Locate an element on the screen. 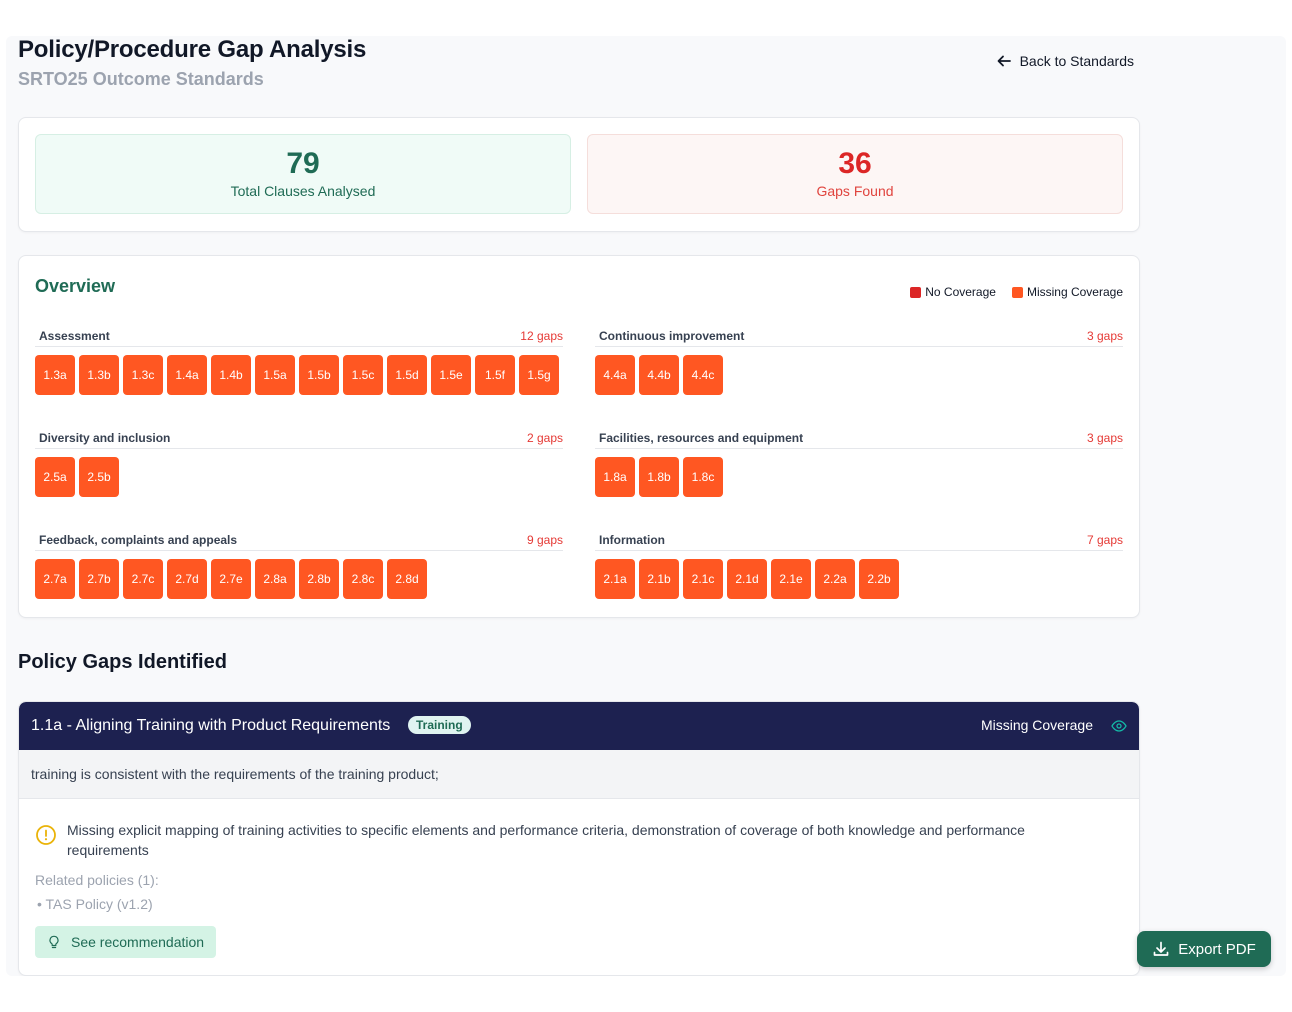  clause-chip: 1.5f is located at coordinates (495, 375).